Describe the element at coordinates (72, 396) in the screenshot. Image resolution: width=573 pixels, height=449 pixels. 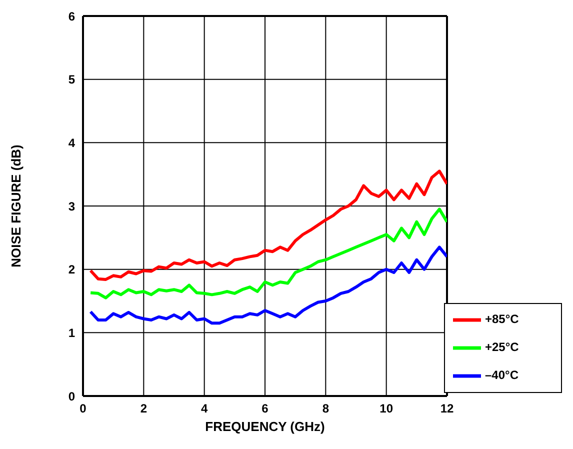
I see `y-tick-label: 0` at that location.